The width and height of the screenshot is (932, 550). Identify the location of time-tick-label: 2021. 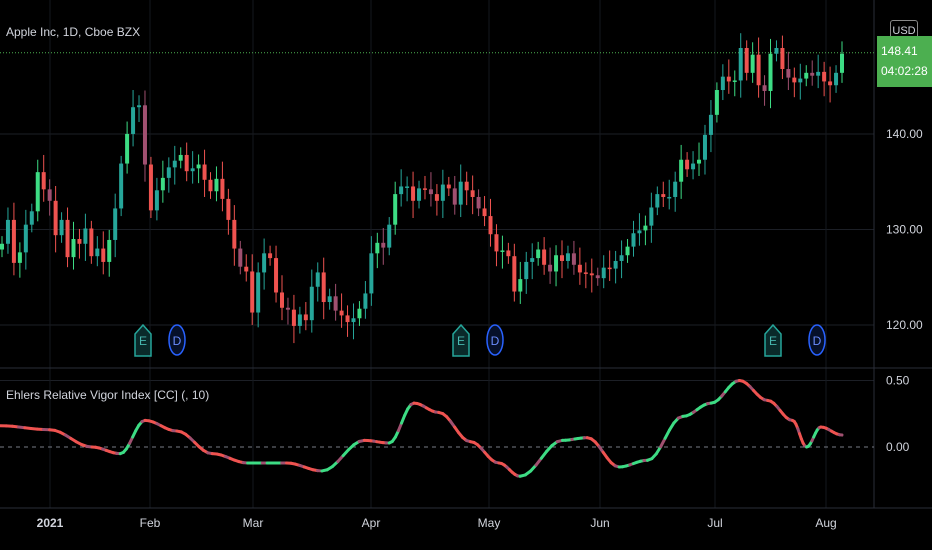
(50, 523).